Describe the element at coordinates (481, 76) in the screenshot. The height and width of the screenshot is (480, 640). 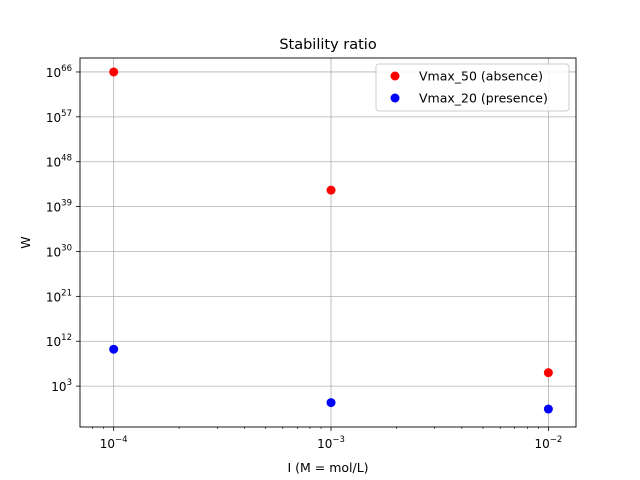
I see `legend-label-vmax-50: Vmax_50 (absence)` at that location.